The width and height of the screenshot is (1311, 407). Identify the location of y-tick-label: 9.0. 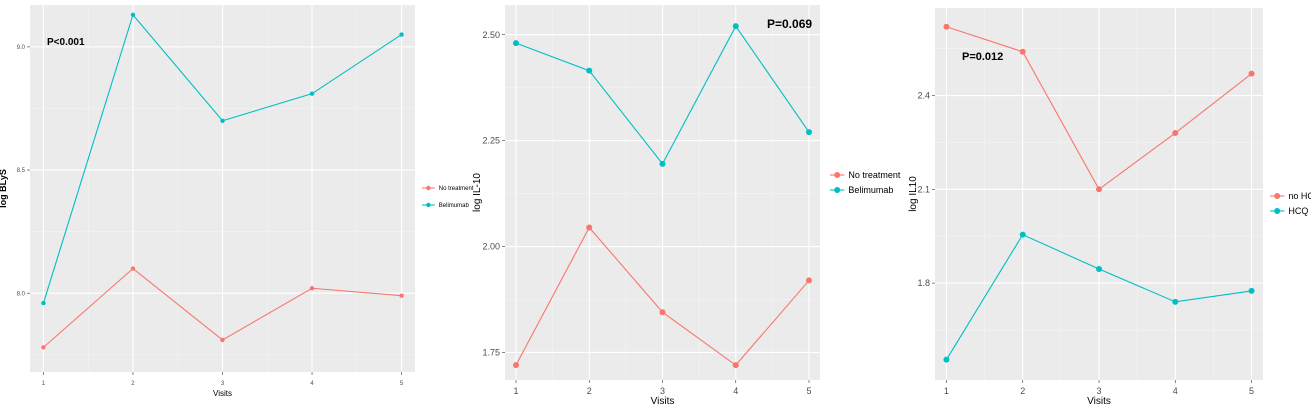
(21, 48).